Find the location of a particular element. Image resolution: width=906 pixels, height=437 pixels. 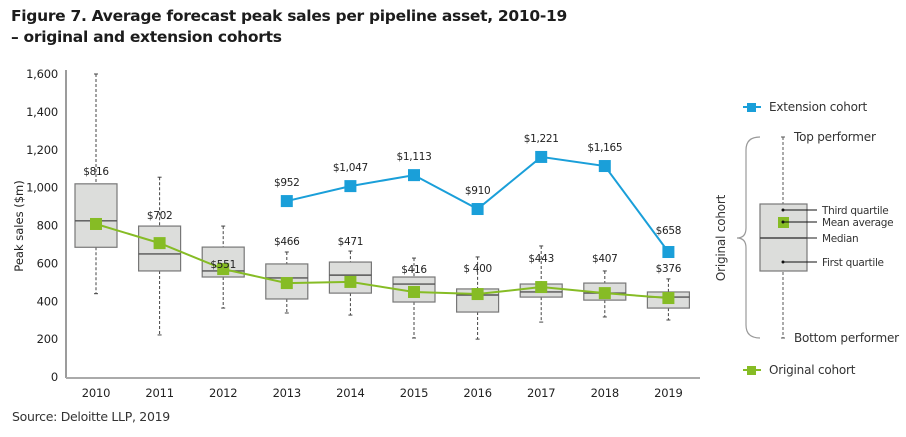

legend-extension-marker is located at coordinates (751, 107).